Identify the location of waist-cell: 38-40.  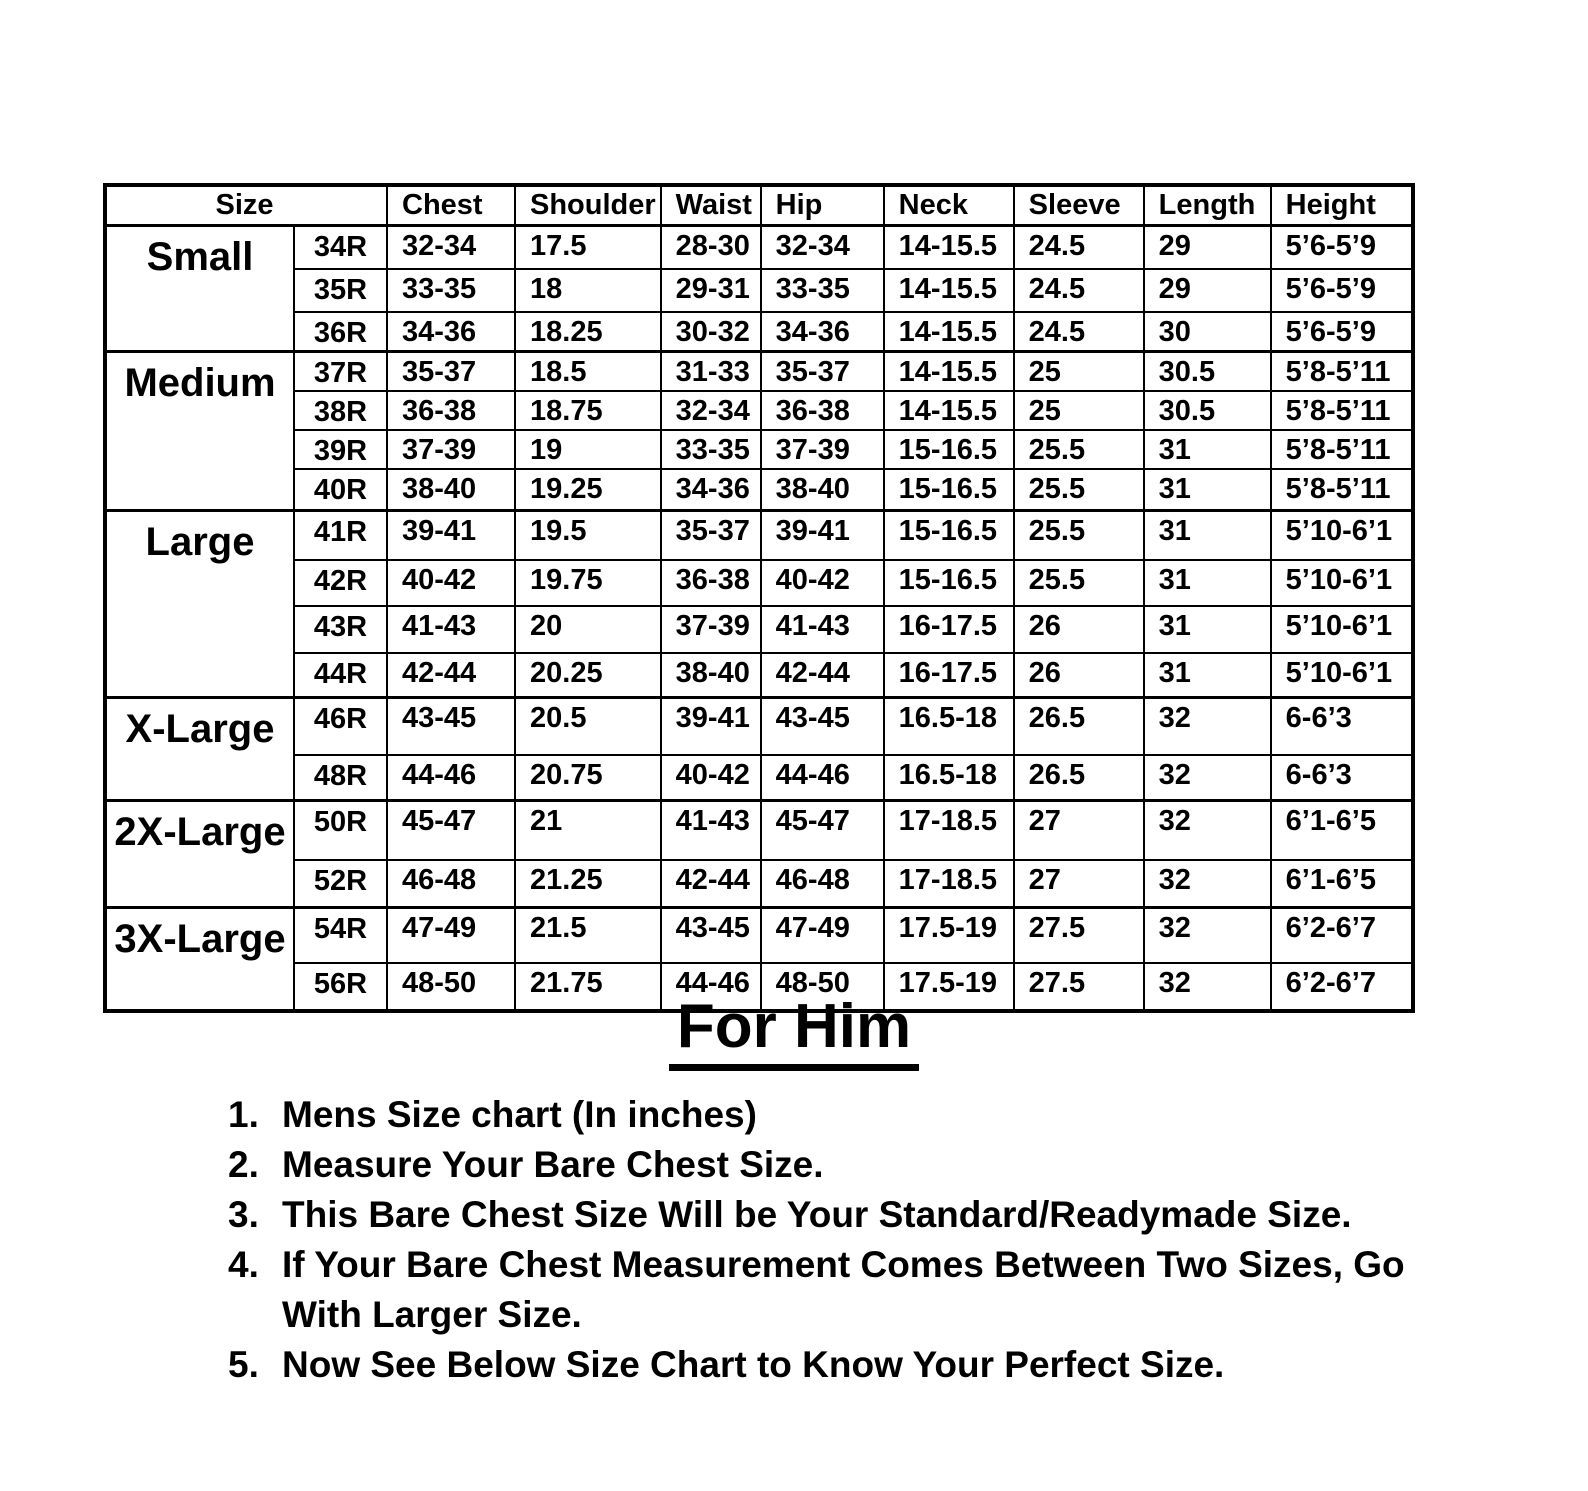
(710, 675).